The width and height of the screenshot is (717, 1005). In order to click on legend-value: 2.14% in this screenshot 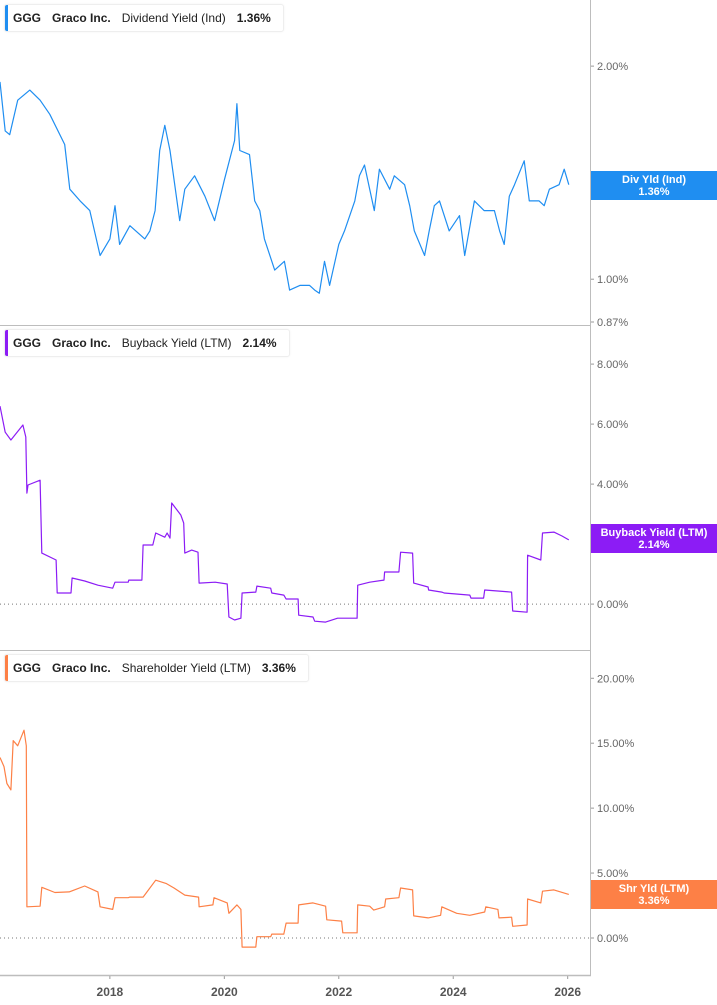, I will do `click(259, 343)`.